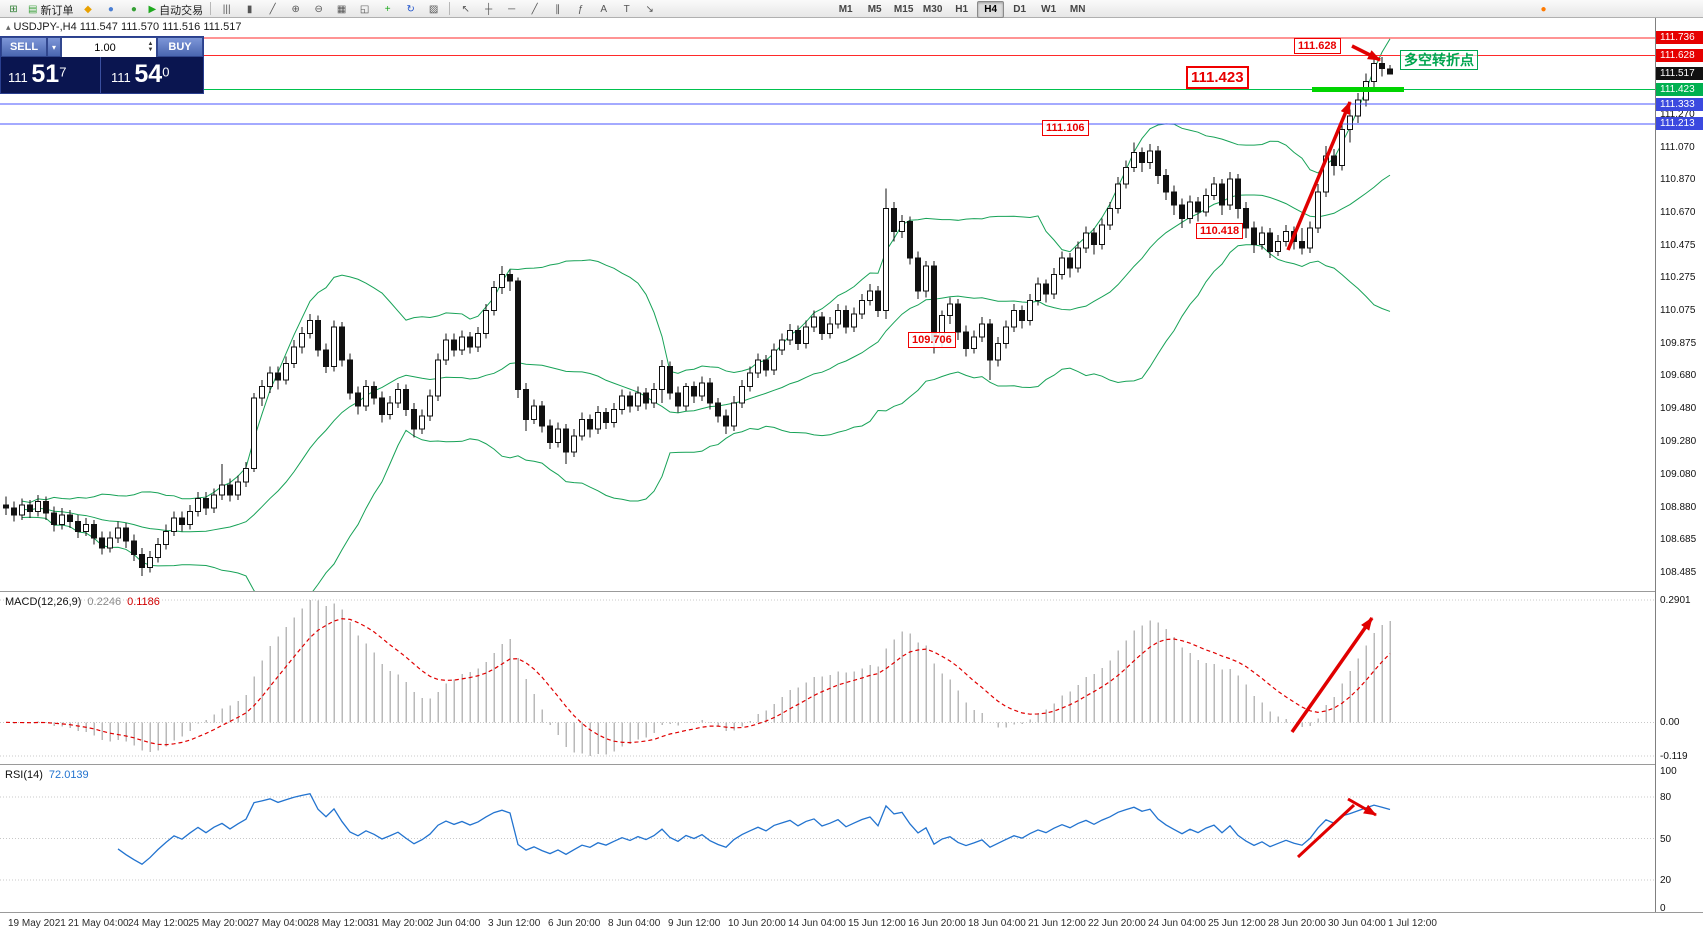 The image size is (1703, 941). What do you see at coordinates (1020, 9) in the screenshot?
I see `timeframe-d1-button: D1` at bounding box center [1020, 9].